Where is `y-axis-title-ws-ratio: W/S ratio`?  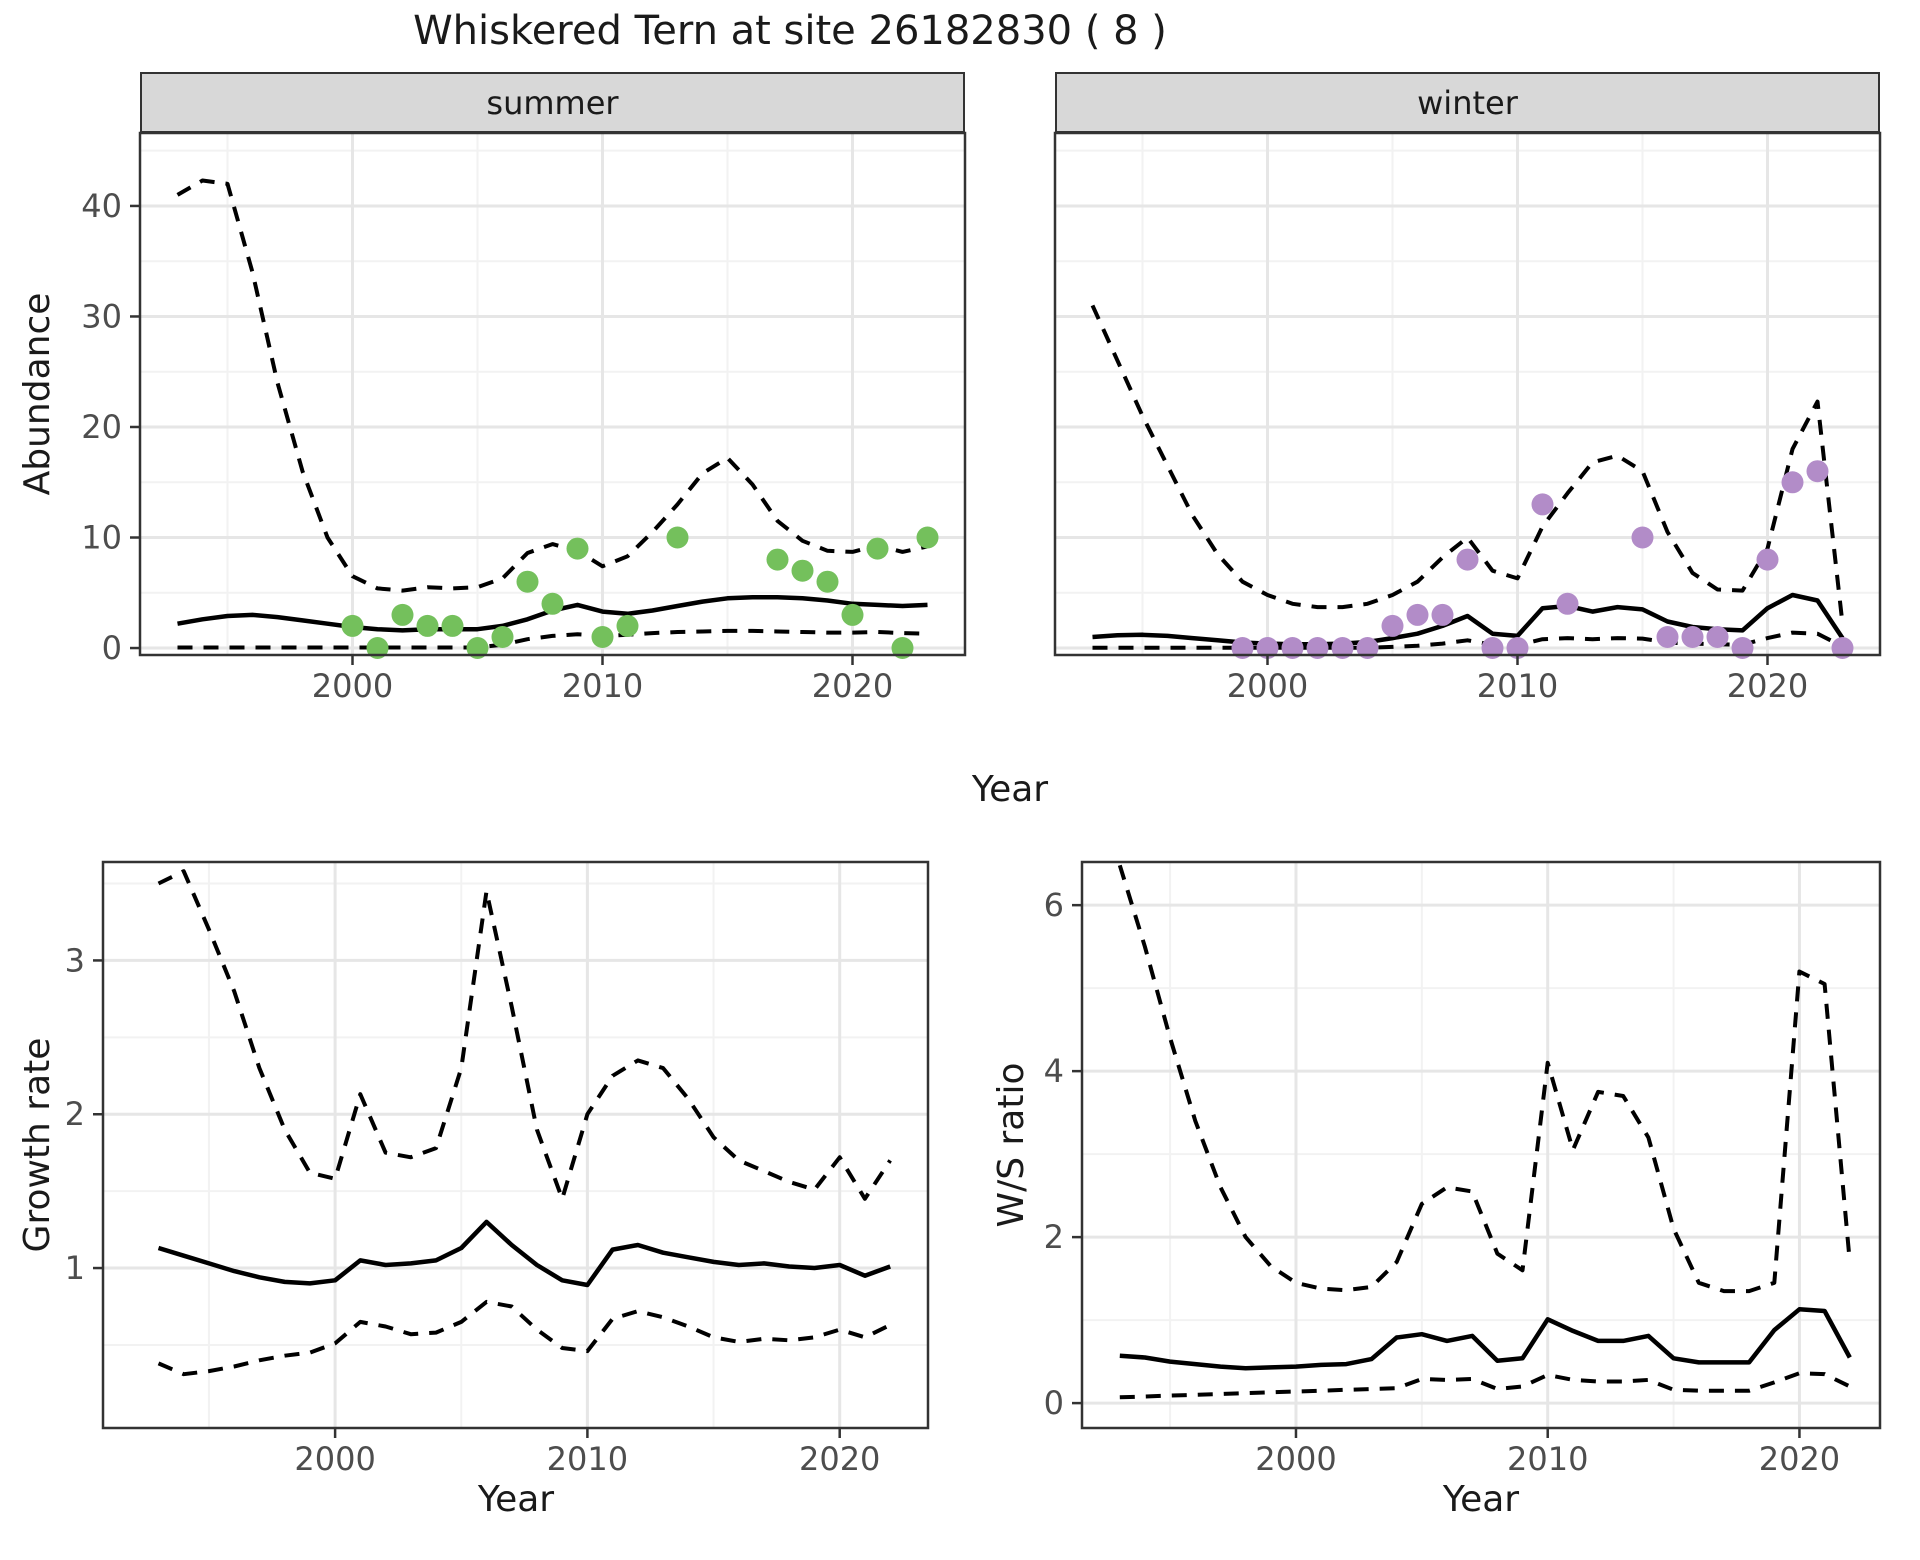
y-axis-title-ws-ratio: W/S ratio is located at coordinates (1011, 1145).